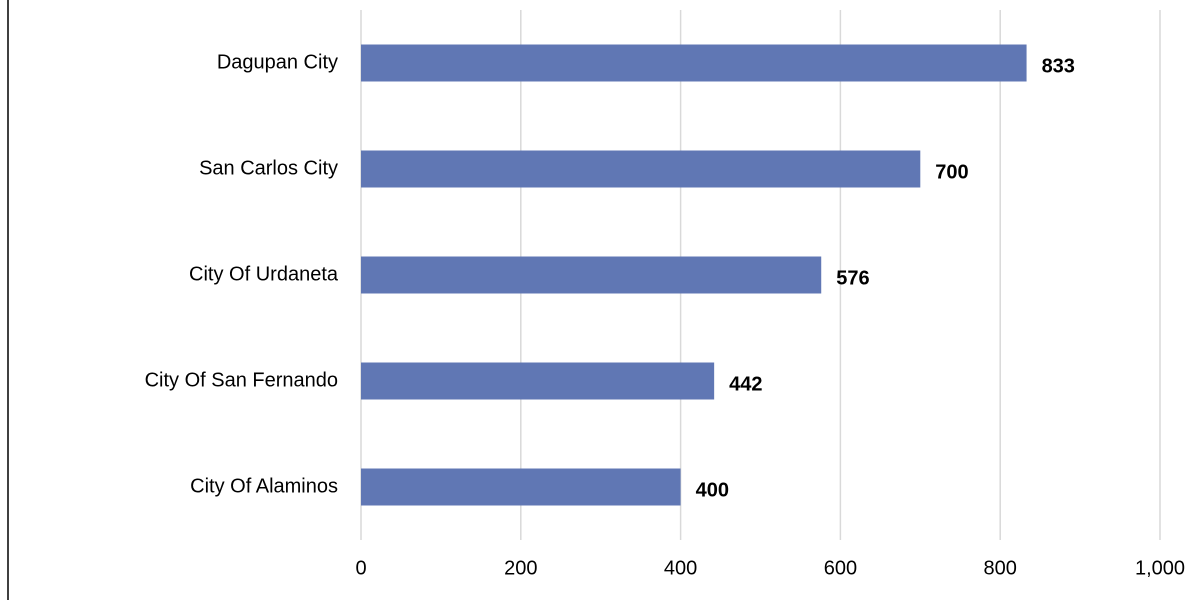  I want to click on value-label: 442, so click(745, 384).